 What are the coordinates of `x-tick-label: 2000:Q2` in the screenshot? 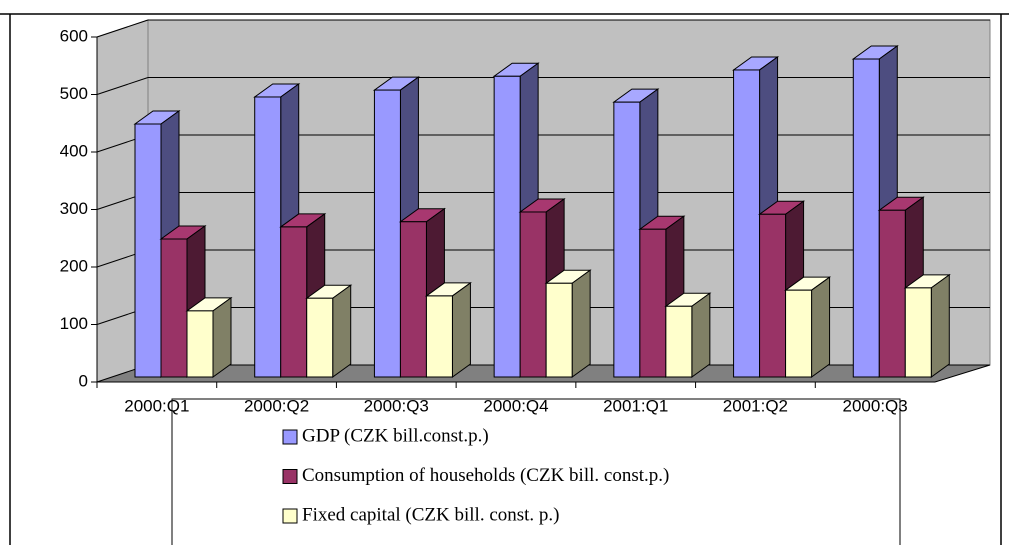 It's located at (276, 405).